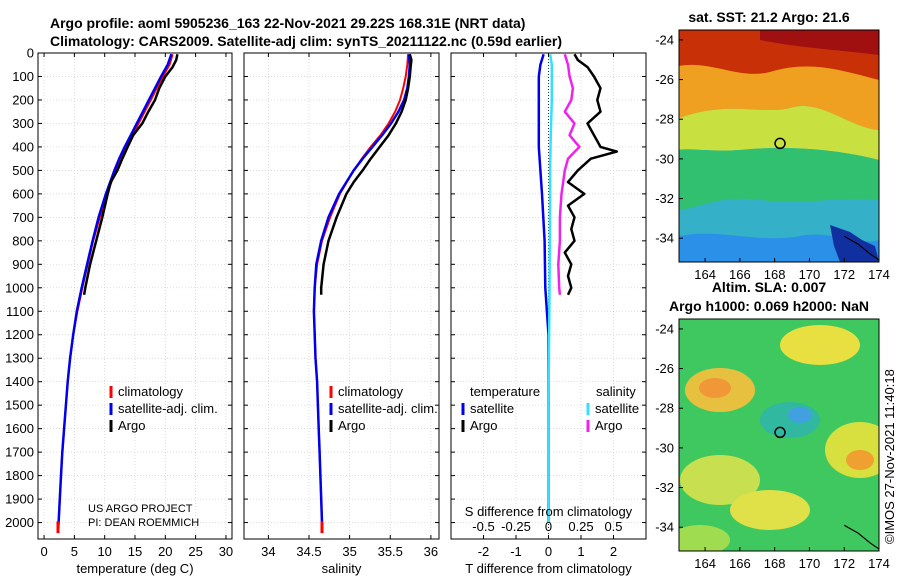 This screenshot has height=580, width=900. Describe the element at coordinates (23, 123) in the screenshot. I see `y-tick-label: 300` at that location.